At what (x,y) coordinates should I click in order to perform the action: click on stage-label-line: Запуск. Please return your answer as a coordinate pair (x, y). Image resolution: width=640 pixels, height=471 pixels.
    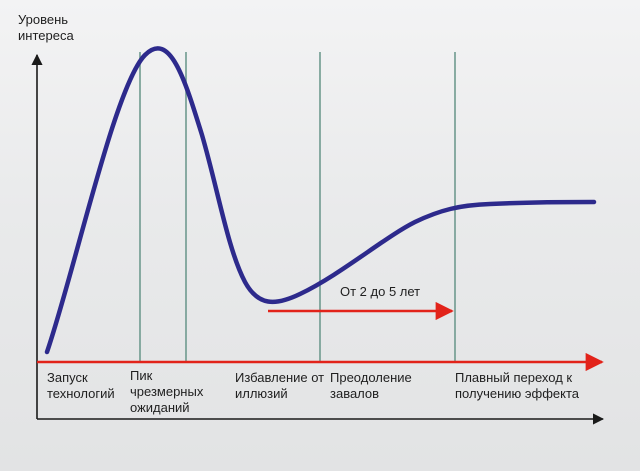
    Looking at the image, I should click on (67, 377).